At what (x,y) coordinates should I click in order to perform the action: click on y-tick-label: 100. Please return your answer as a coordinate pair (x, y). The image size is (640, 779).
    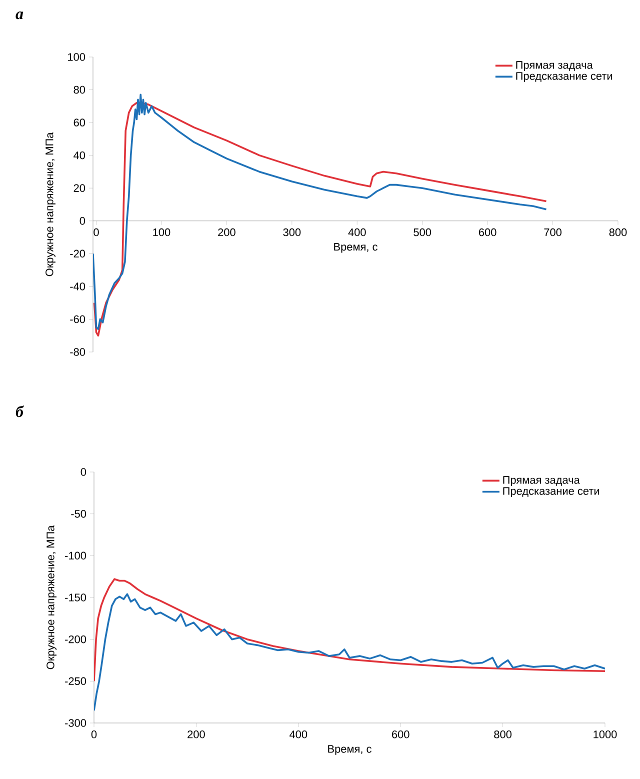
    Looking at the image, I should click on (77, 57).